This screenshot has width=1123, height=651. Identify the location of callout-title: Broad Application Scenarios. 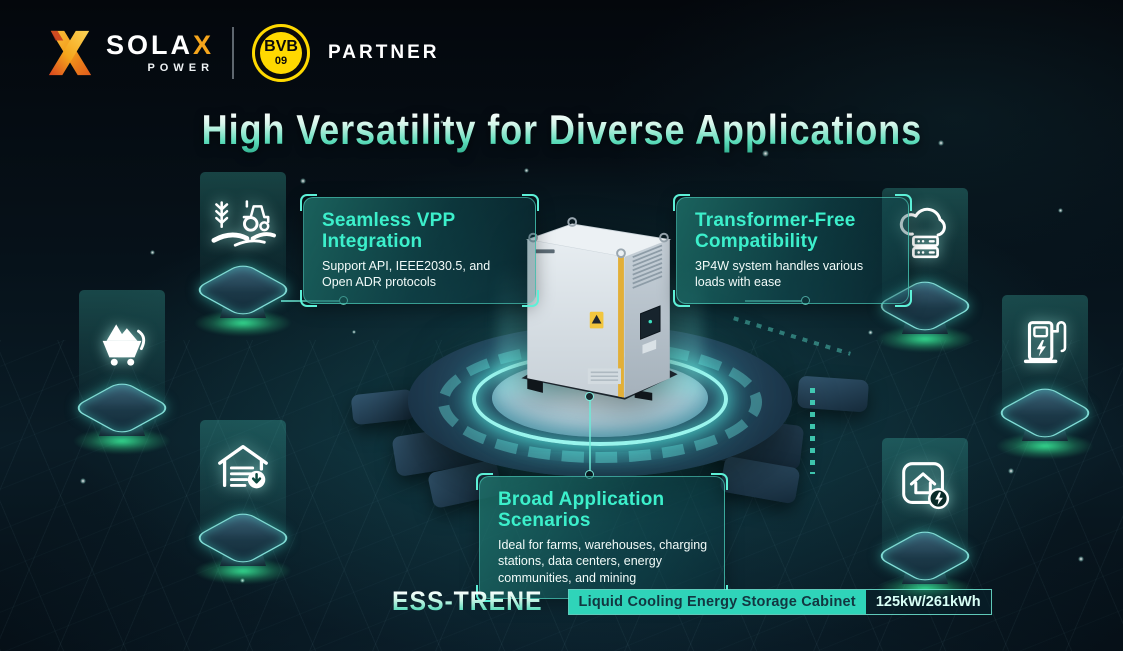
(581, 510).